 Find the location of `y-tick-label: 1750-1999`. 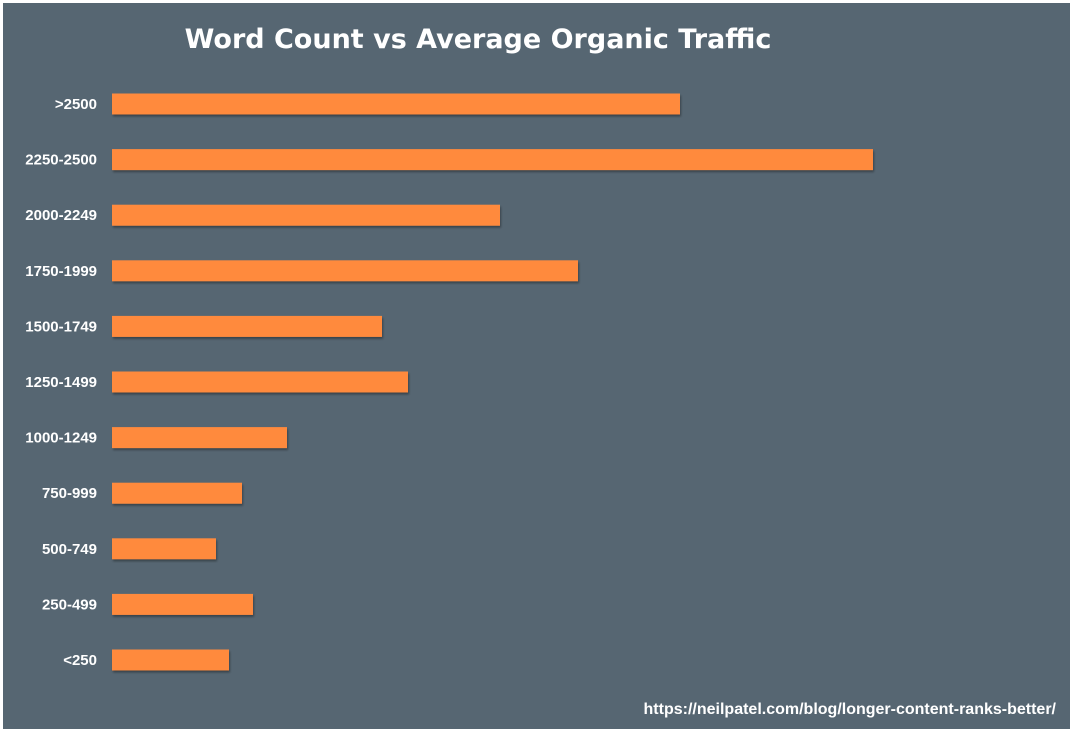

y-tick-label: 1750-1999 is located at coordinates (61, 271).